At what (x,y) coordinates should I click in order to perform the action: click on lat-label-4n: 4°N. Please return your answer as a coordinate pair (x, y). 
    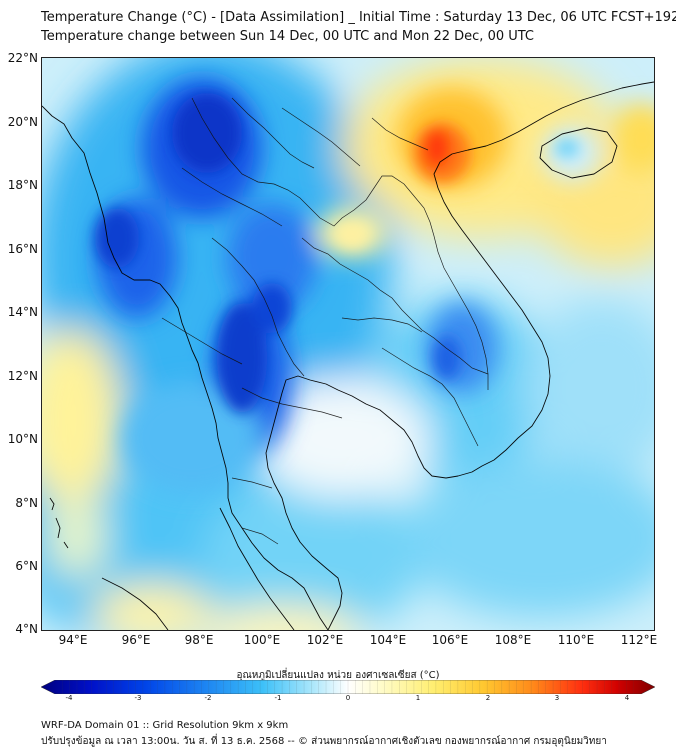
    Looking at the image, I should click on (26, 629).